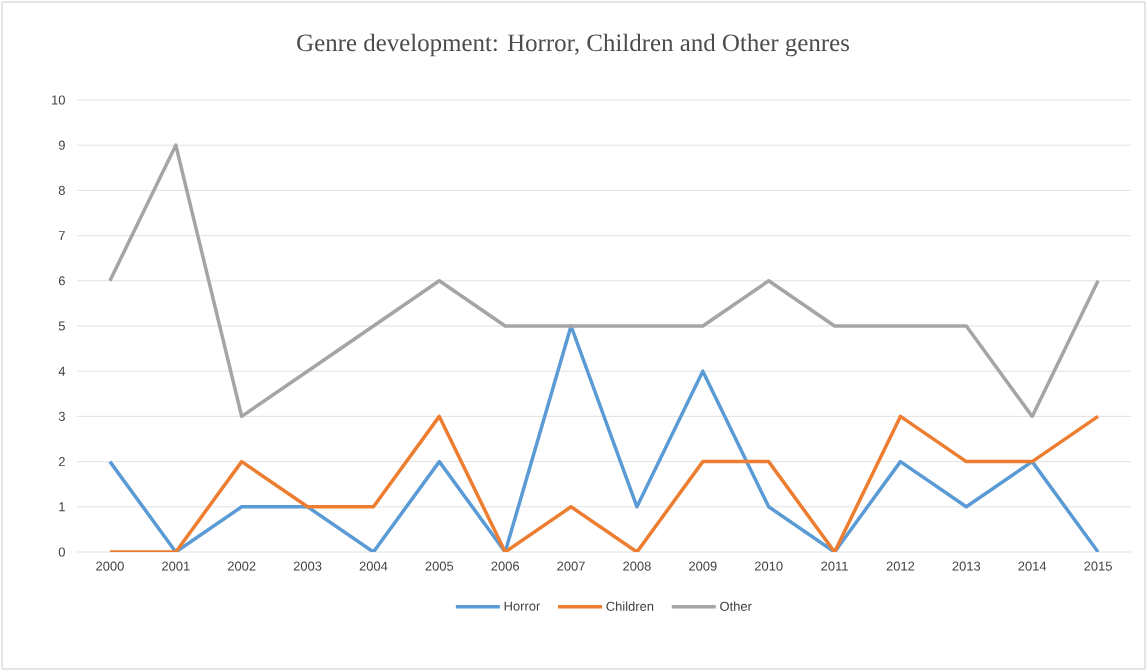  I want to click on x-tick-label: 2000, so click(110, 566).